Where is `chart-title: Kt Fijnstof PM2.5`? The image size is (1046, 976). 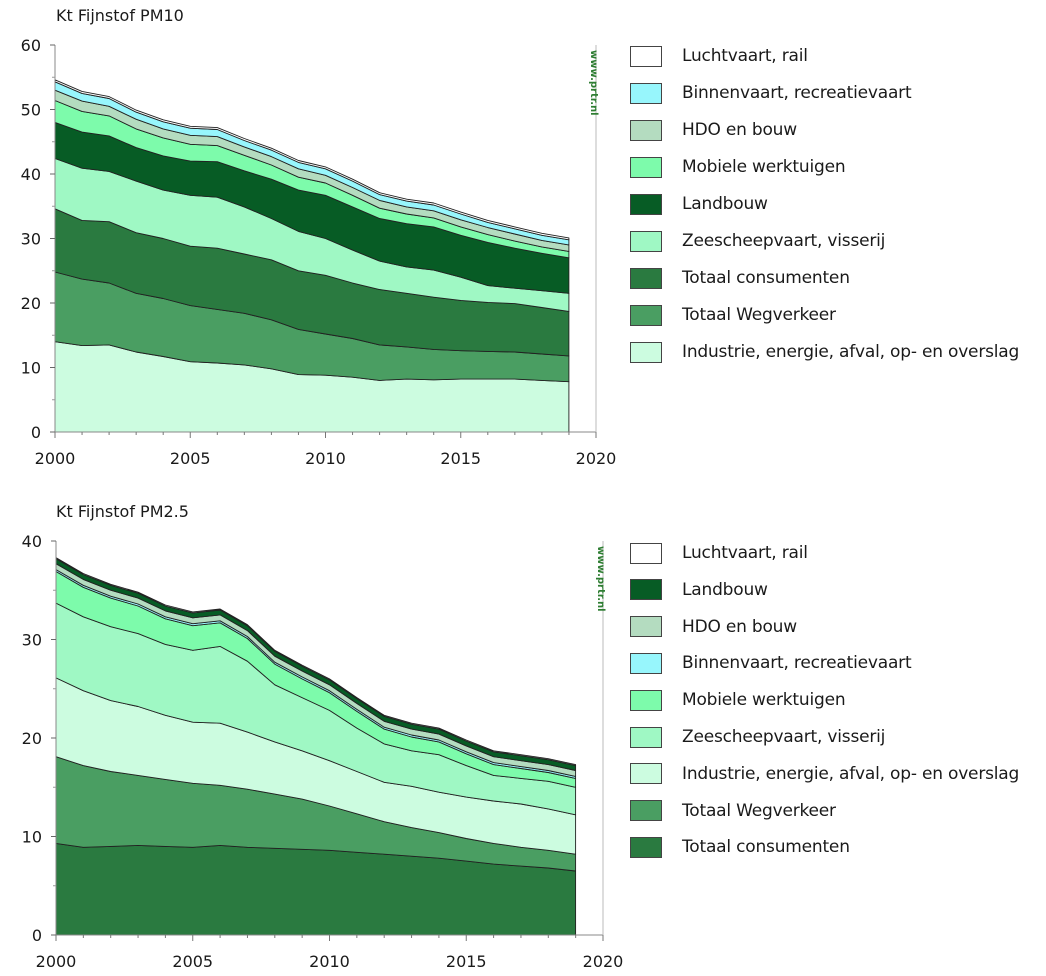 chart-title: Kt Fijnstof PM2.5 is located at coordinates (122, 511).